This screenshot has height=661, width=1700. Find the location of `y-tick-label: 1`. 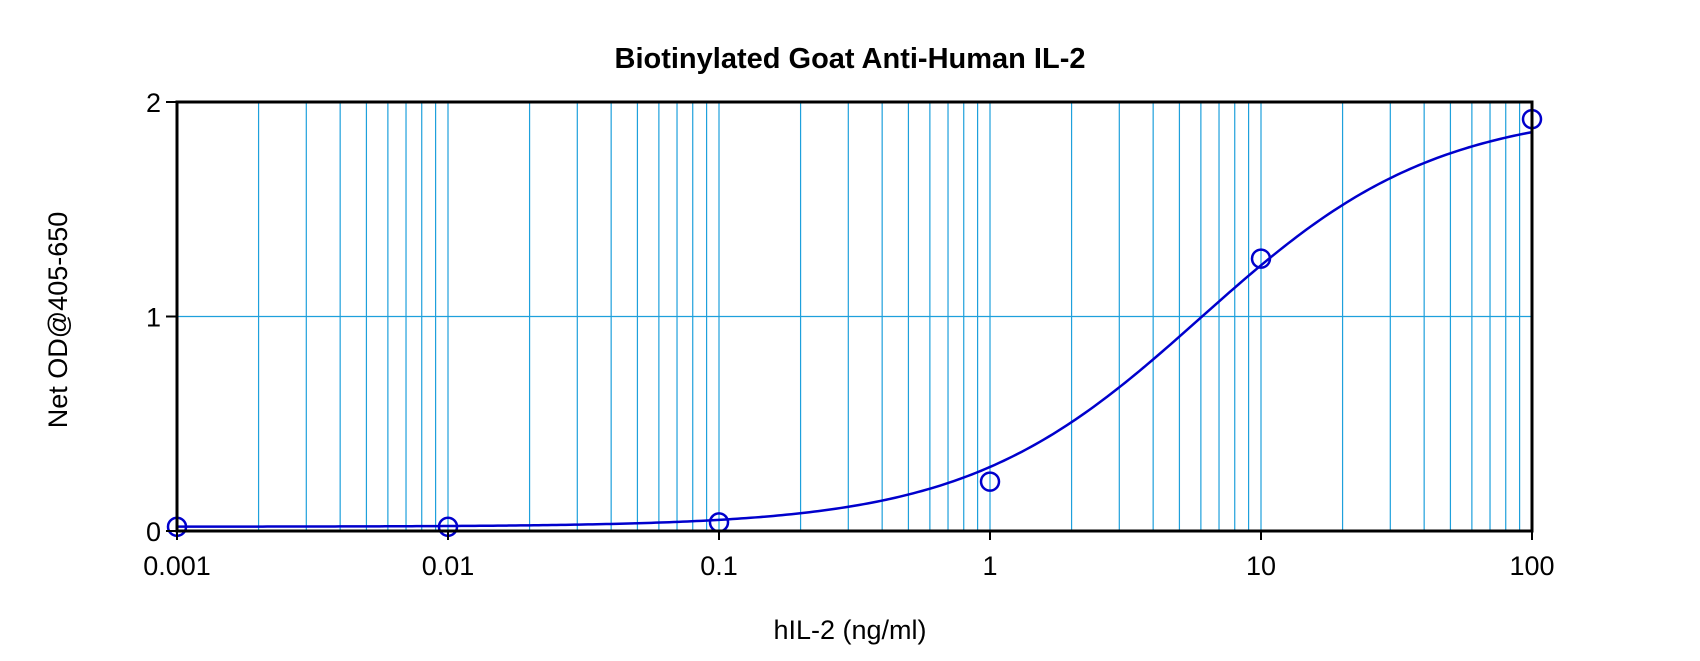

y-tick-label: 1 is located at coordinates (153, 318).